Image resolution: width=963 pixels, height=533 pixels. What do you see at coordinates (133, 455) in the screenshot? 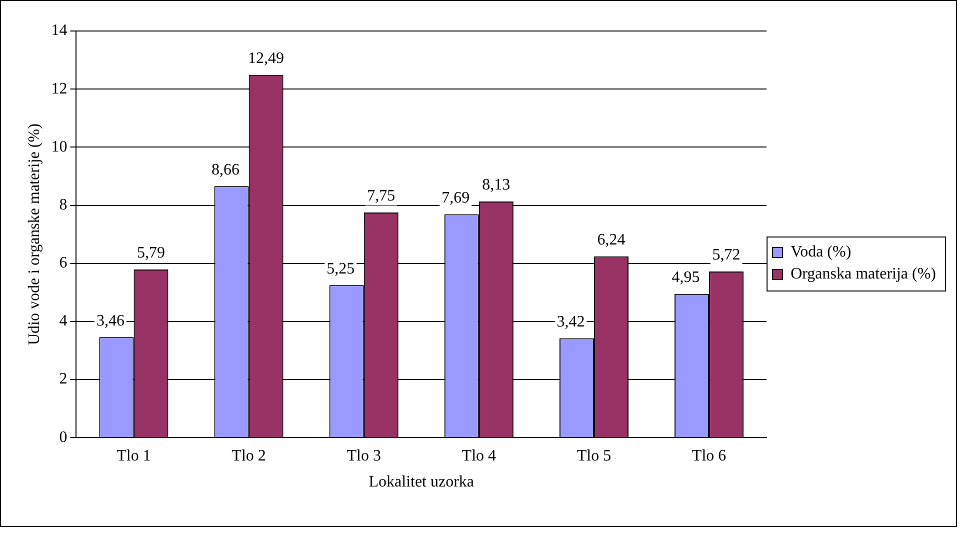
I see `x-tick-label: Tlo 1` at bounding box center [133, 455].